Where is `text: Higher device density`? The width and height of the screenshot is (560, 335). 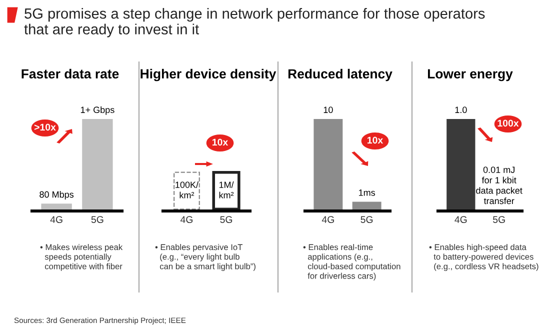
text: Higher device density is located at coordinates (208, 75).